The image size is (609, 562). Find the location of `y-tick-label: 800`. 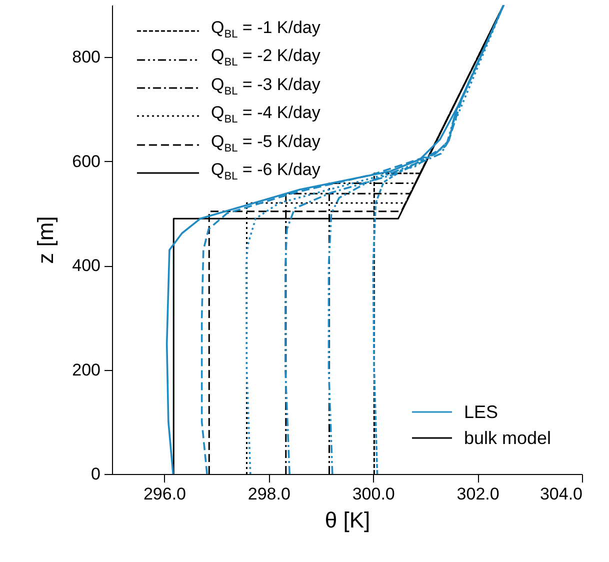

y-tick-label: 800 is located at coordinates (86, 57).